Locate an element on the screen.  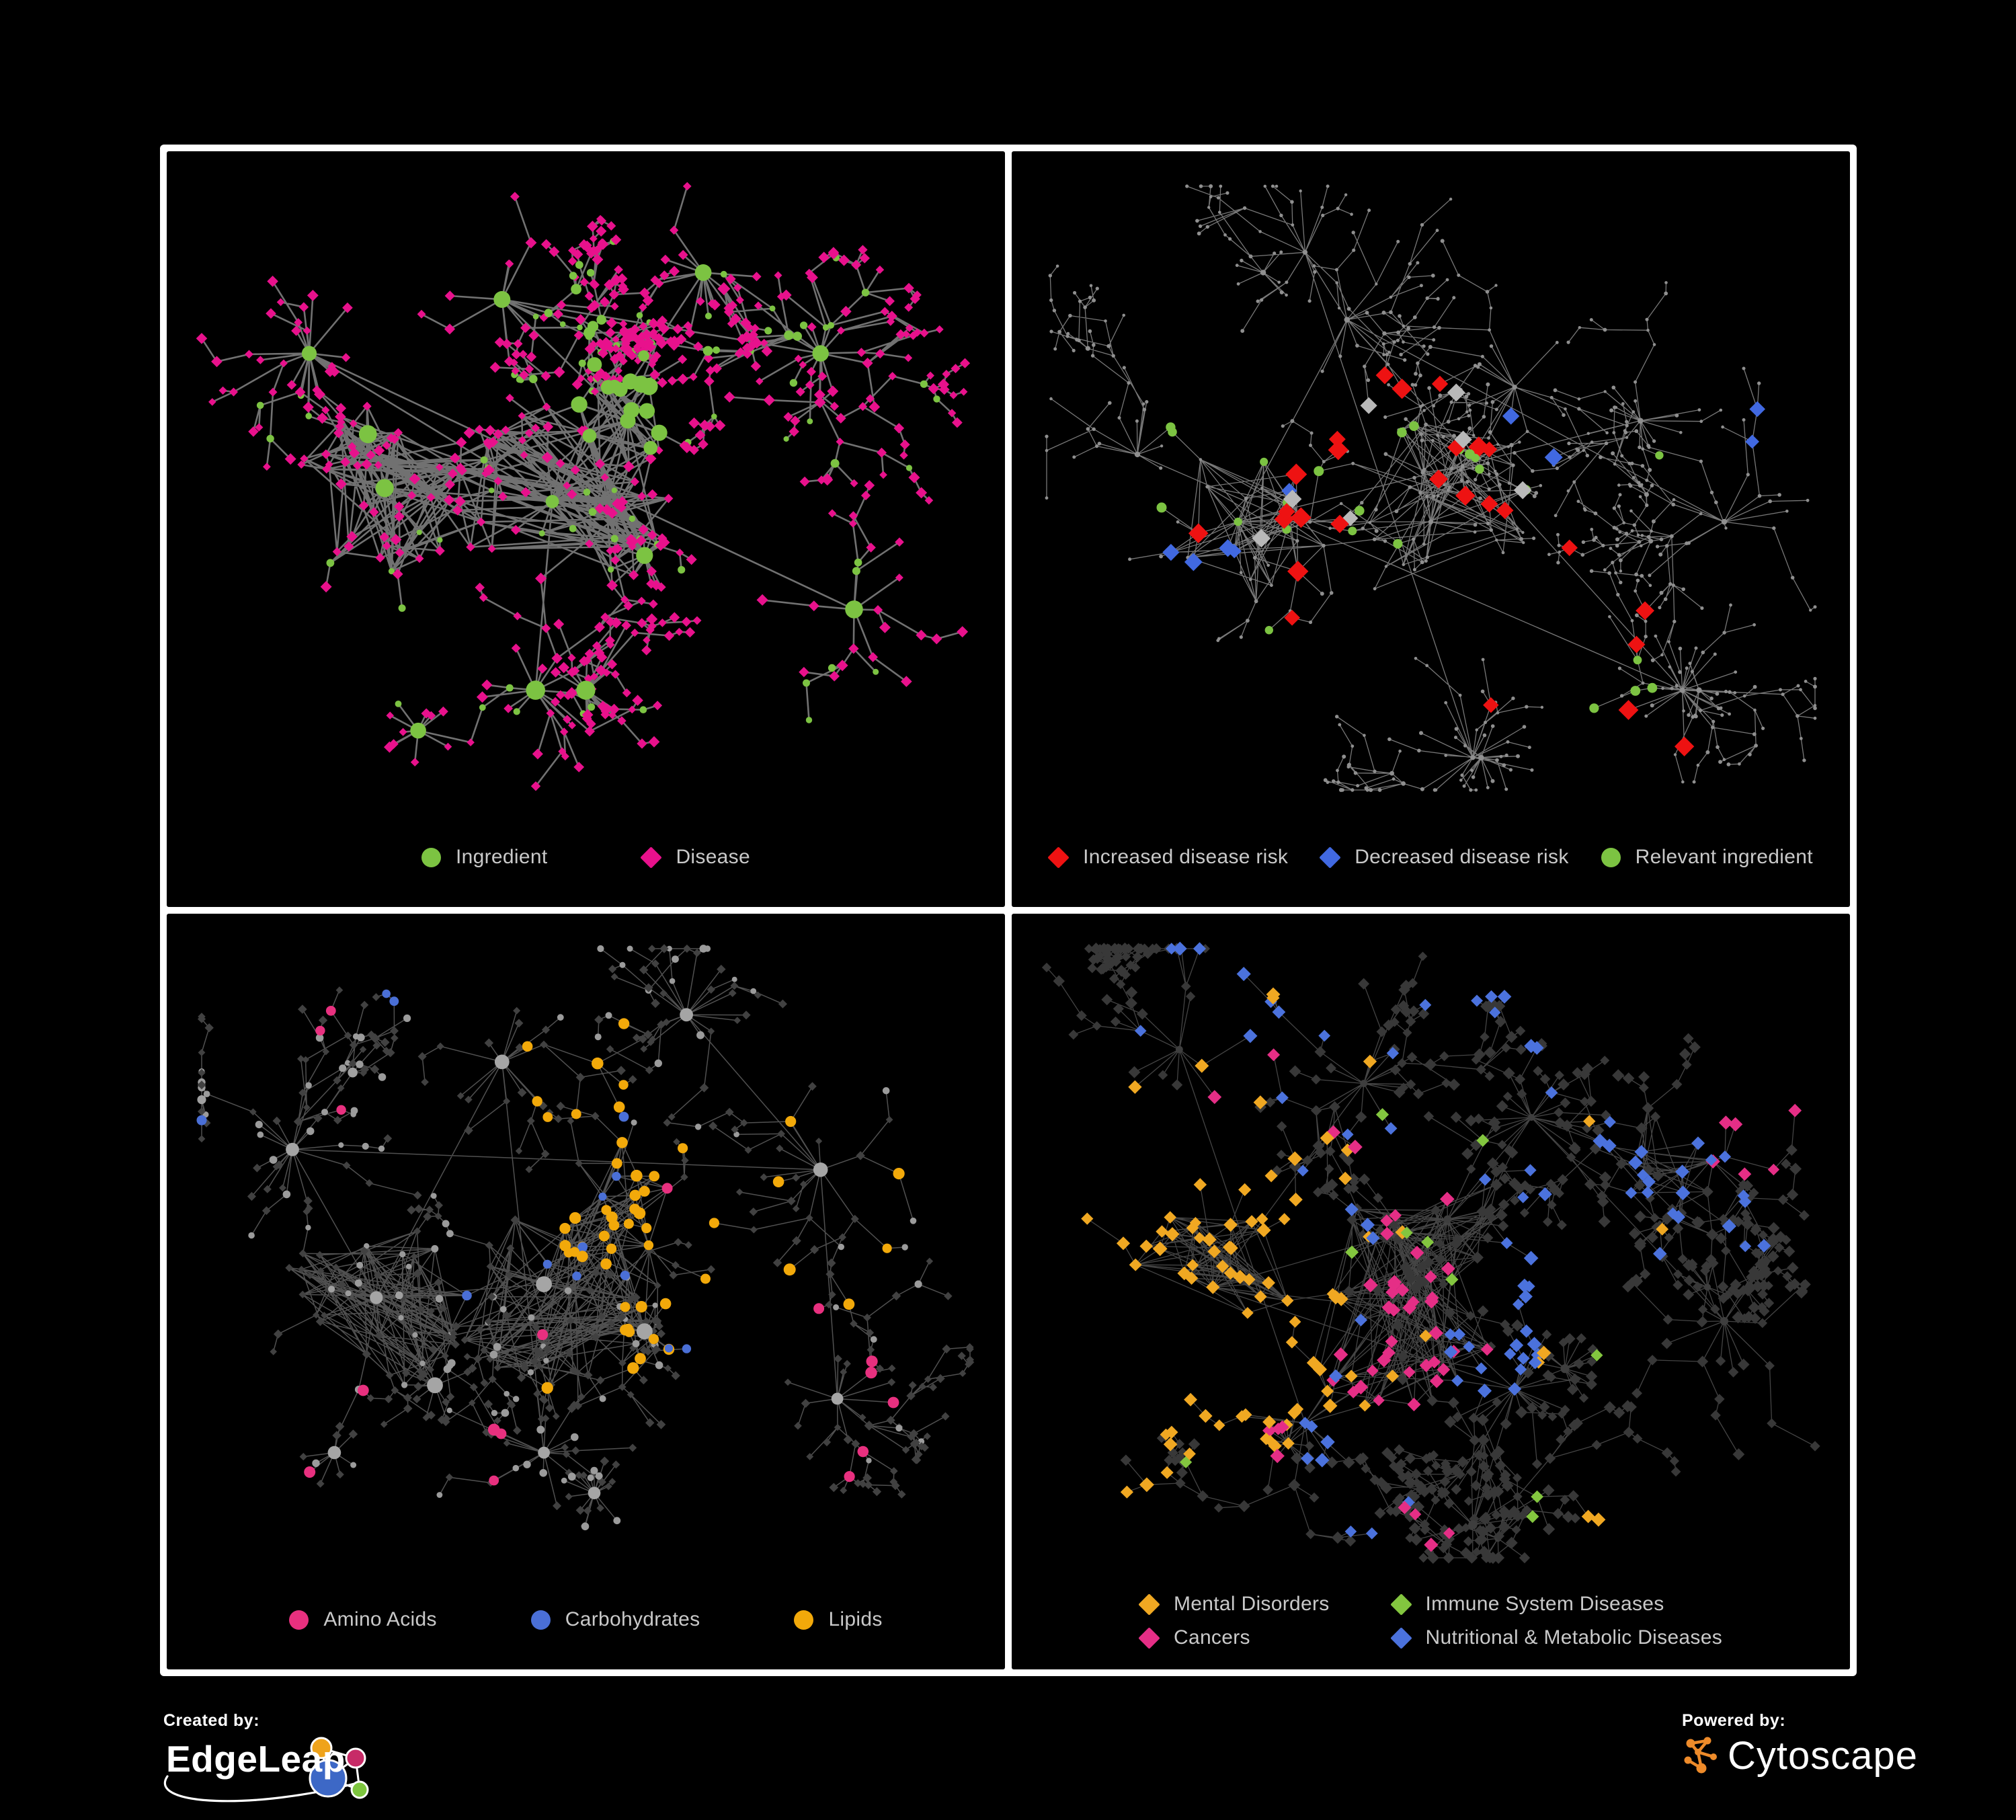
legend-label: Amino Acids is located at coordinates (380, 1619).